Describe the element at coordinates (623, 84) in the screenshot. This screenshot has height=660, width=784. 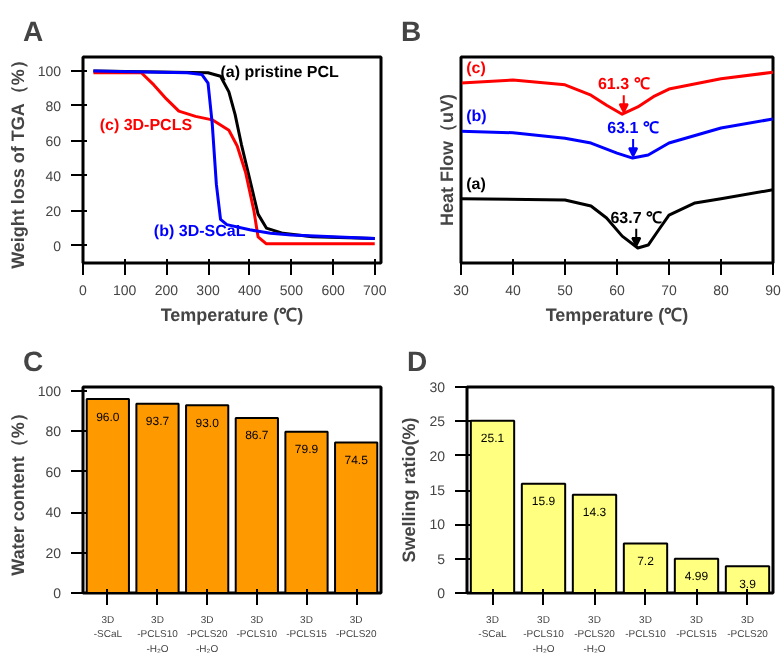
I see `annotation: 61.3 ℃` at that location.